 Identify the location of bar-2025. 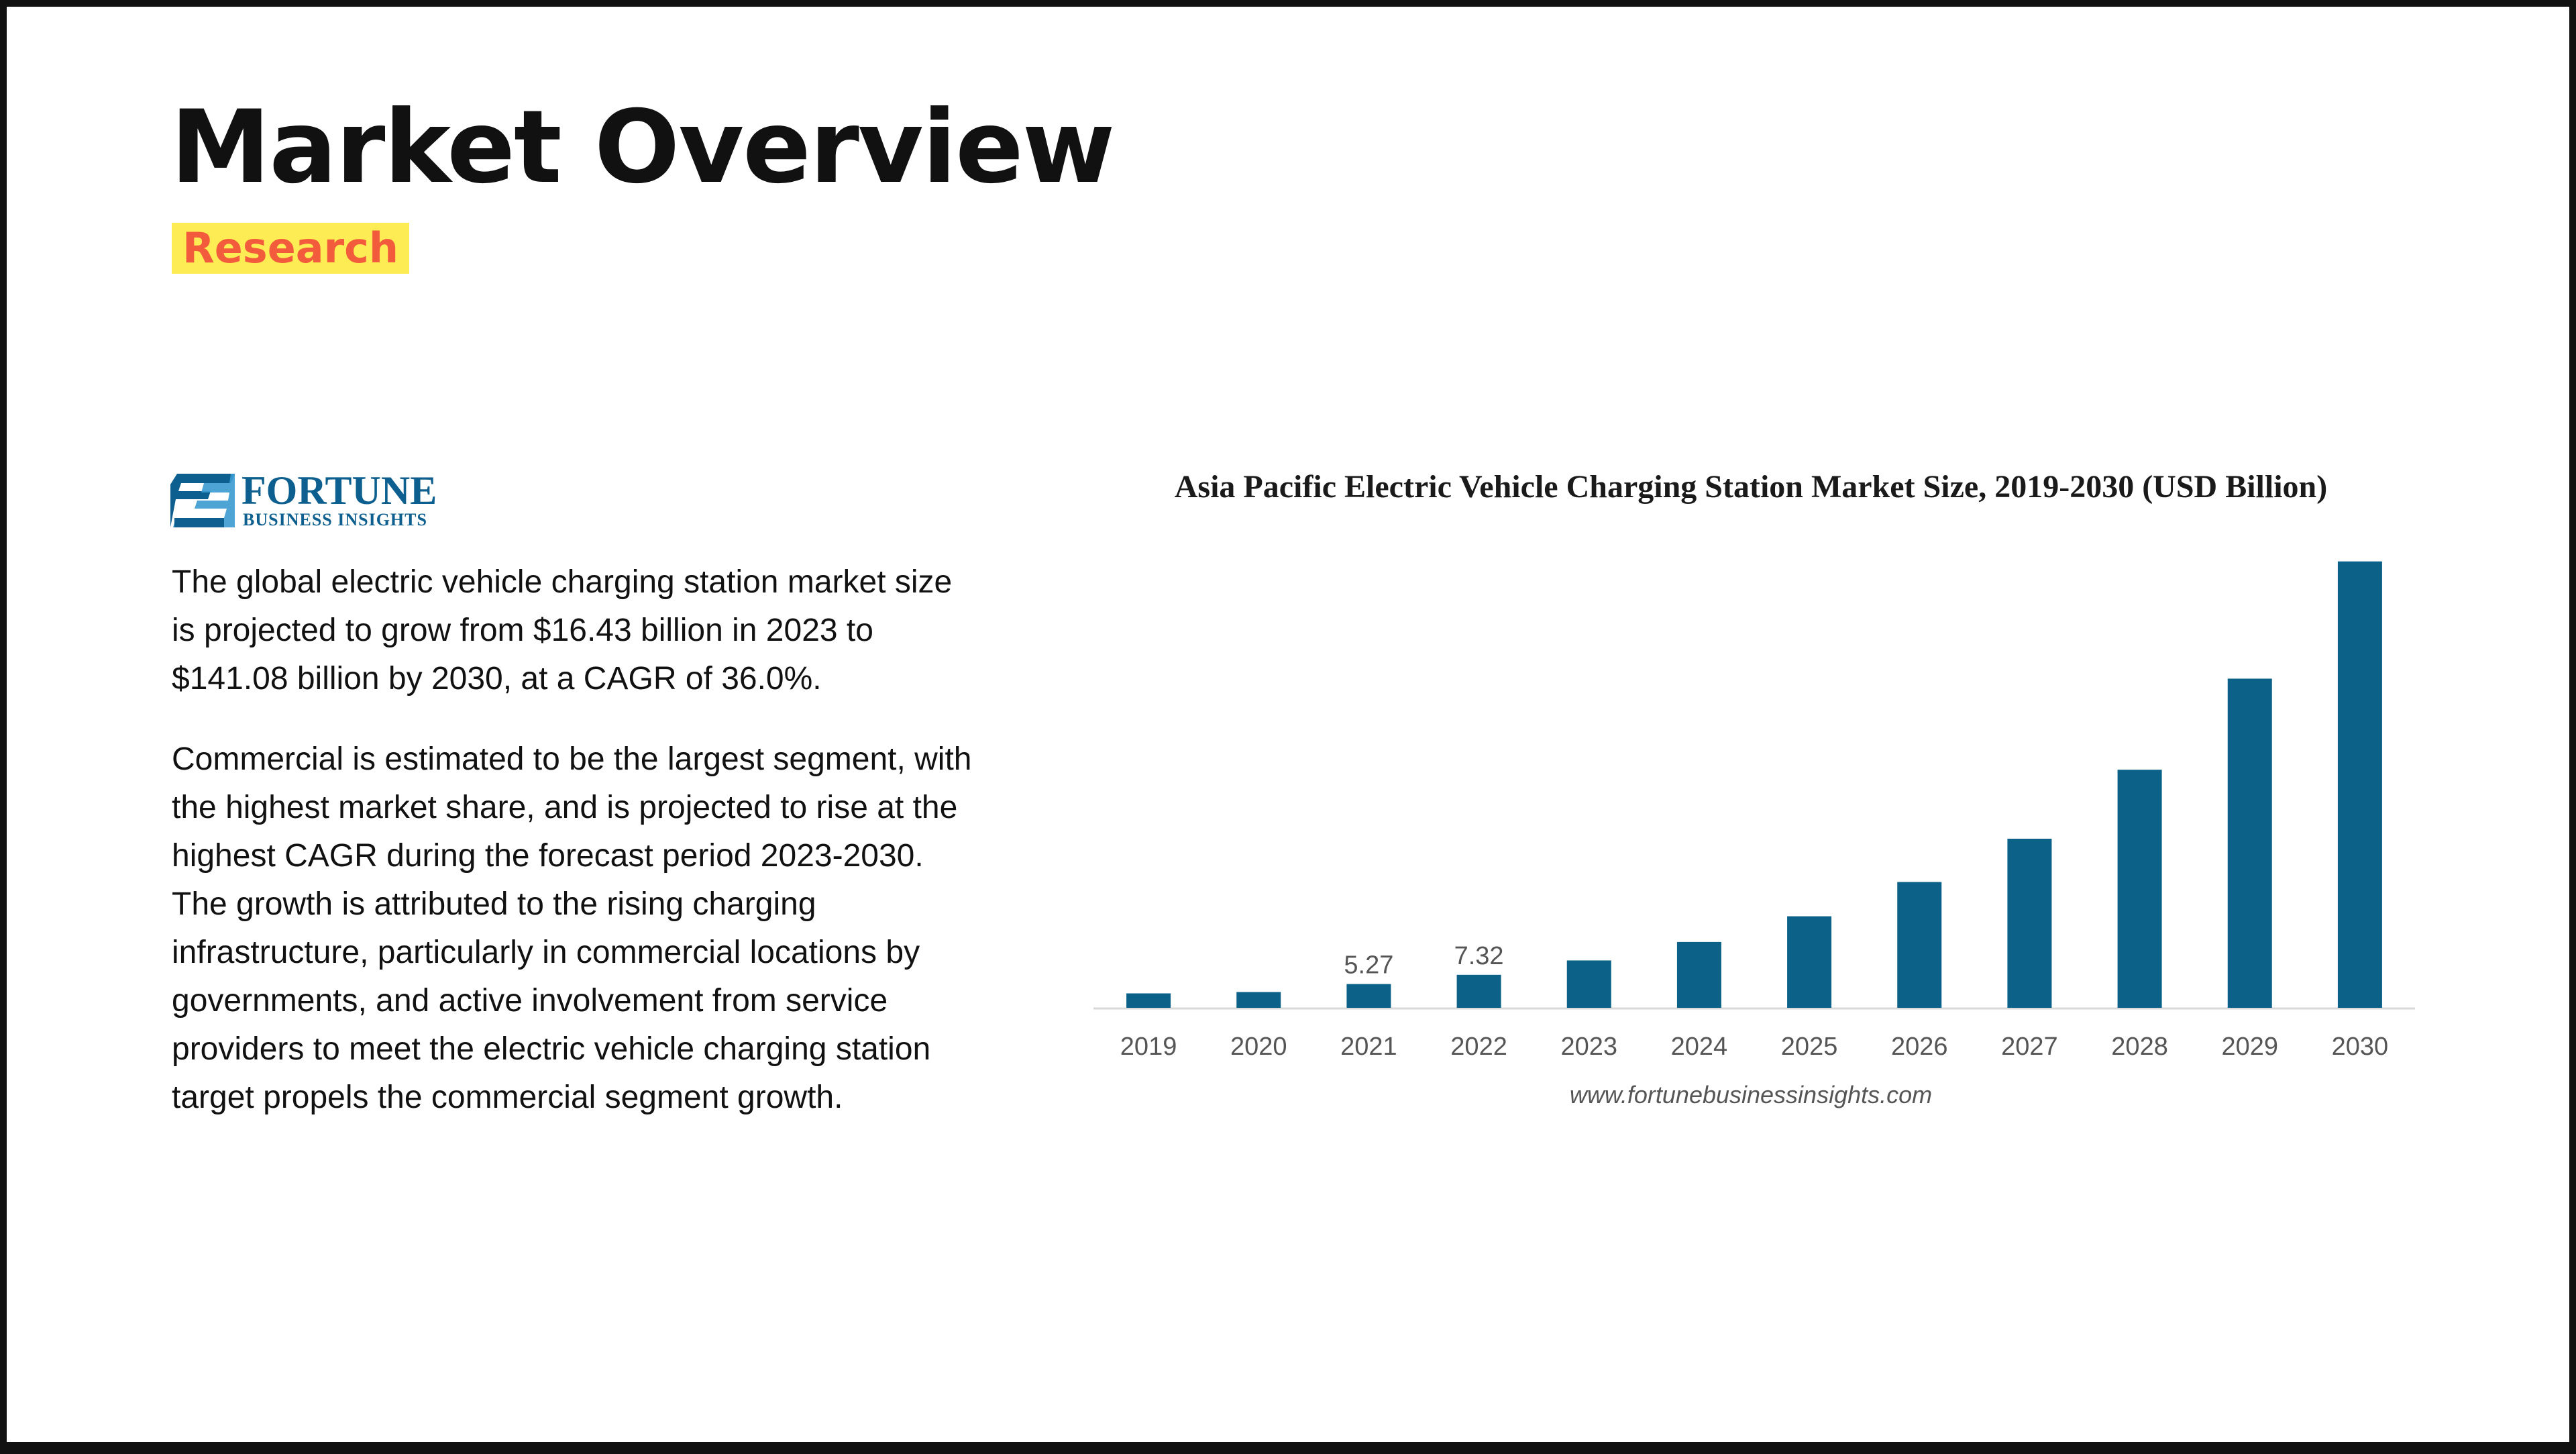
(1809, 962).